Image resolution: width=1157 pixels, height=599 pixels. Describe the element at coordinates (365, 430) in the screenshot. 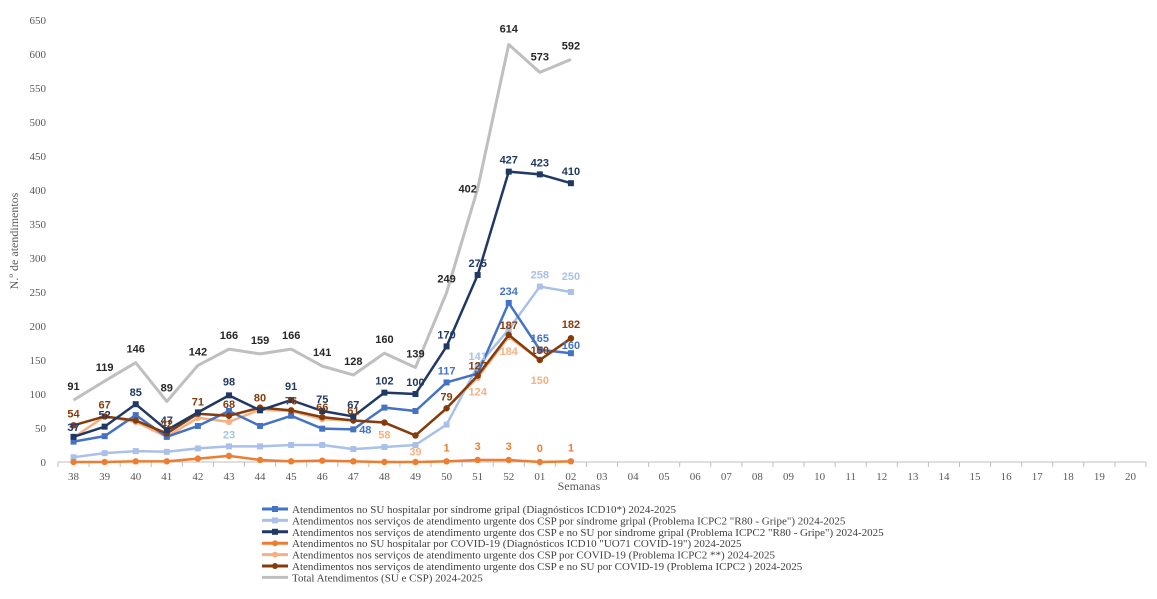

I see `data-label: 48` at that location.